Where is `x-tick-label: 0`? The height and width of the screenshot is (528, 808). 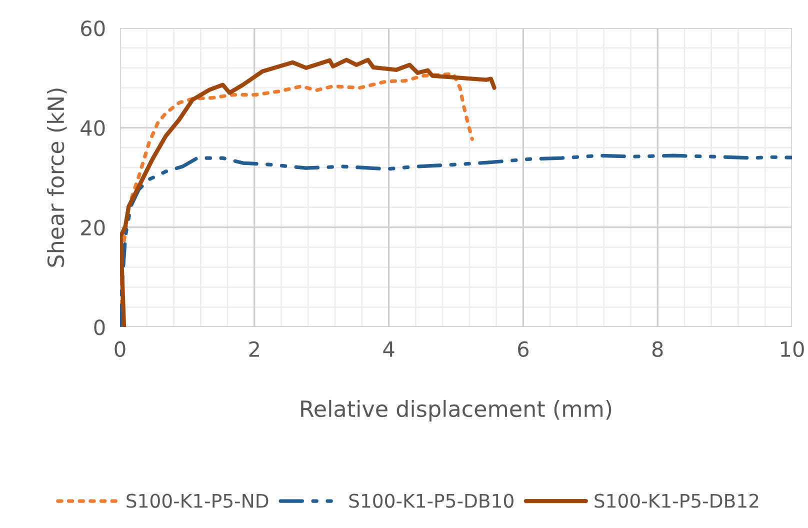
x-tick-label: 0 is located at coordinates (120, 349).